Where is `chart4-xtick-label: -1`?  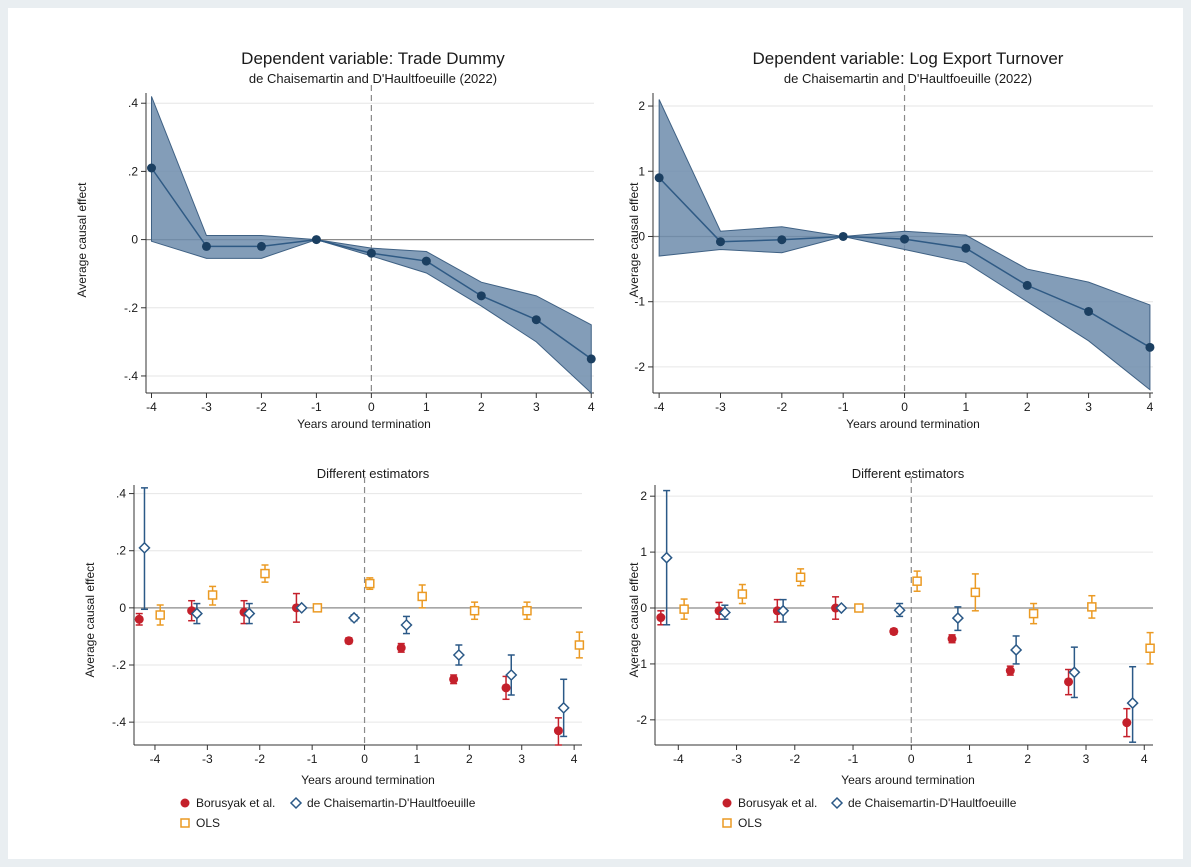
chart4-xtick-label: -1 is located at coordinates (853, 759).